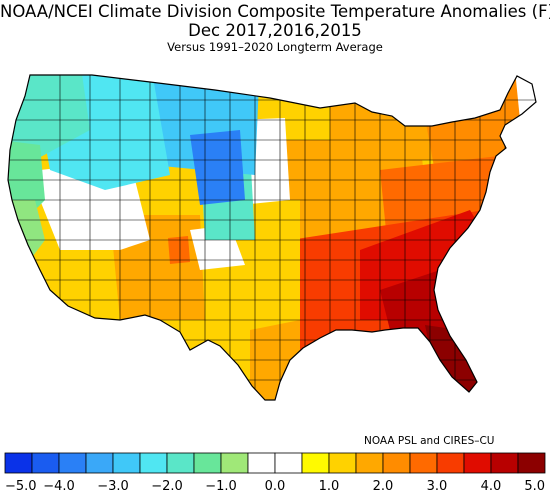 The height and width of the screenshot is (497, 550). Describe the element at coordinates (275, 30) in the screenshot. I see `map-date-range: Dec 2017,2016,2015` at that location.